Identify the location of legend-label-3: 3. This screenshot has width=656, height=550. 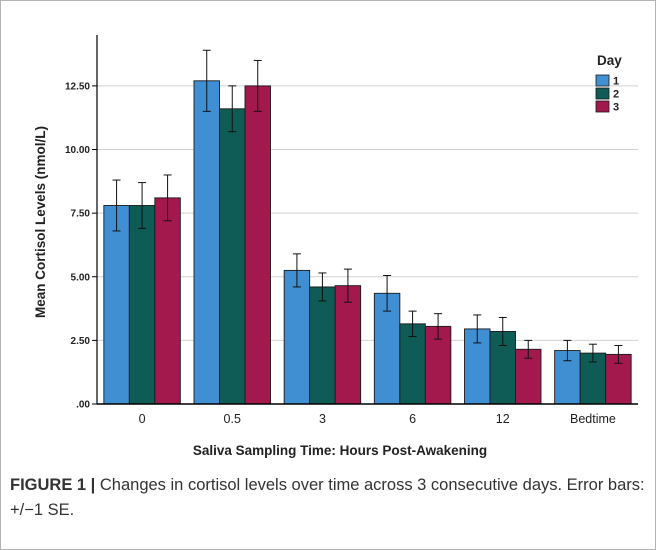
(616, 108).